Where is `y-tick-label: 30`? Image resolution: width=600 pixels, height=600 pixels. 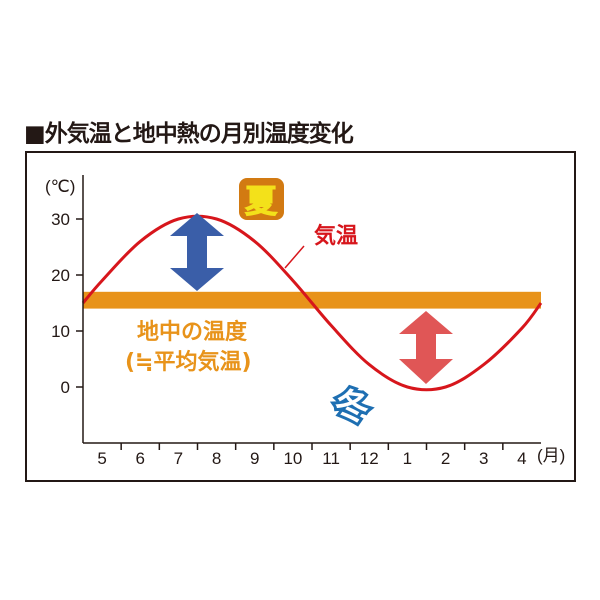
y-tick-label: 30 is located at coordinates (60, 219).